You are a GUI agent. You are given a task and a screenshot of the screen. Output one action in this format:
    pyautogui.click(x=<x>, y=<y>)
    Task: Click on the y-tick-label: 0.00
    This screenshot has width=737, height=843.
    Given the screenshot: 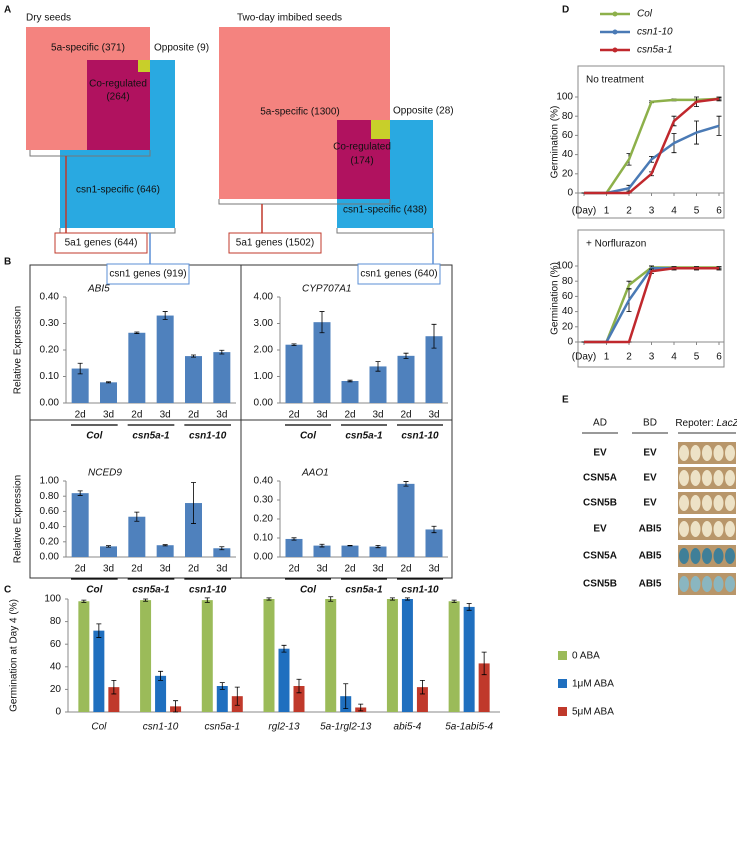 What is the action you would take?
    pyautogui.click(x=50, y=403)
    